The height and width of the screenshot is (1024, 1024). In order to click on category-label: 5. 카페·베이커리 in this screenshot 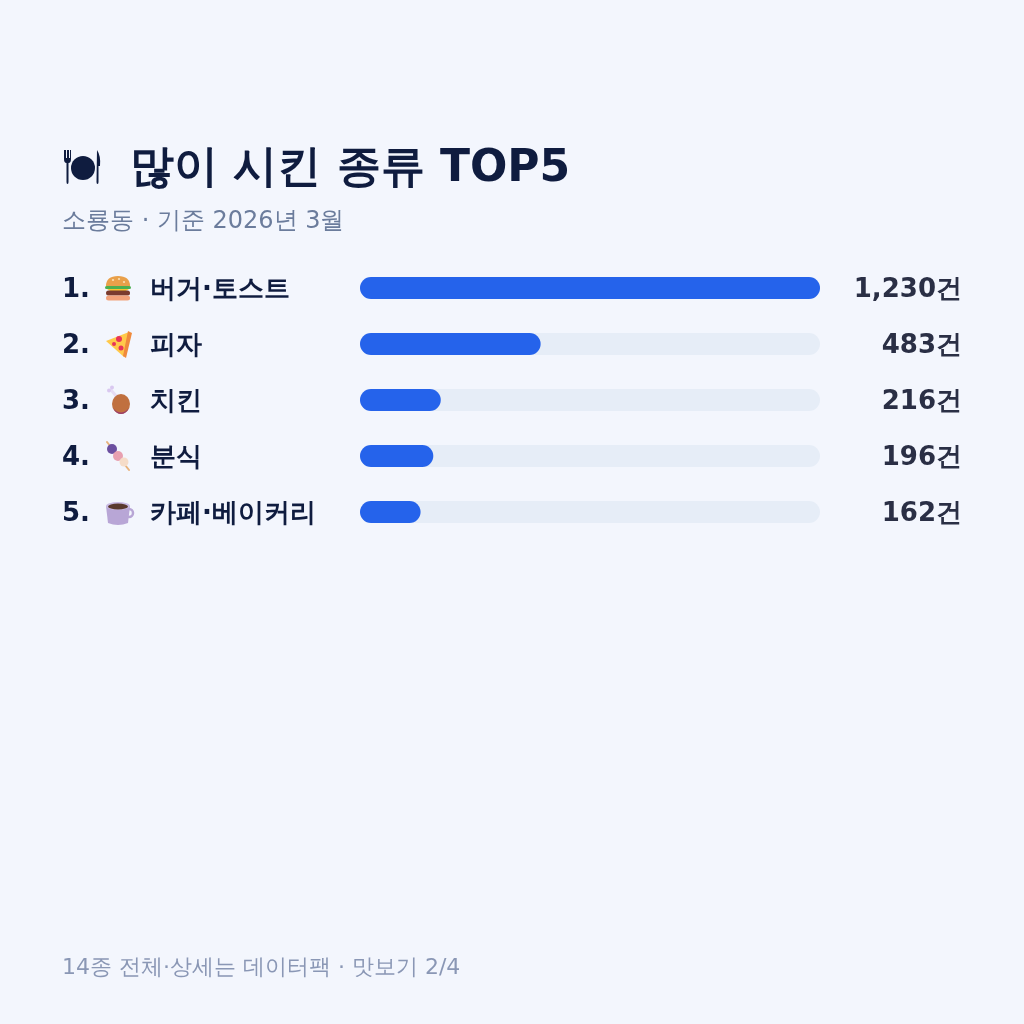, I will do `click(189, 512)`.